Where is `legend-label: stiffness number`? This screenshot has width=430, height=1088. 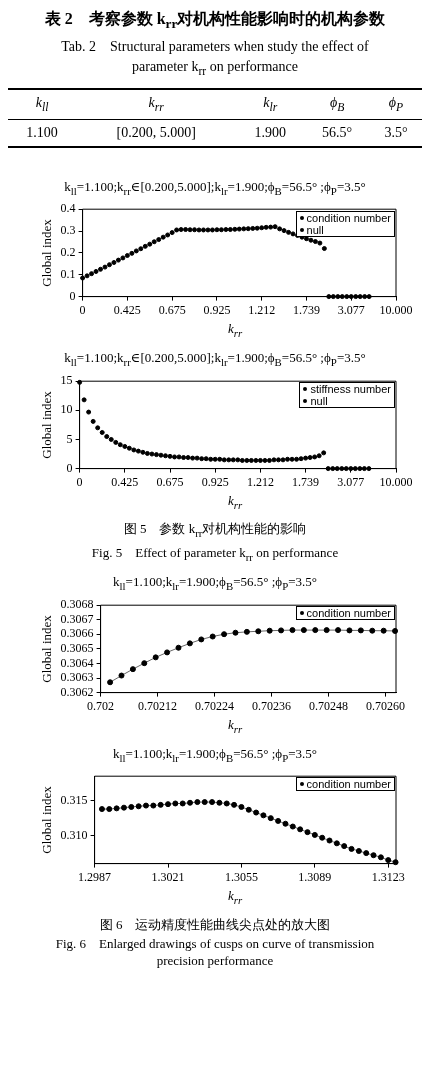 legend-label: stiffness number is located at coordinates (350, 388).